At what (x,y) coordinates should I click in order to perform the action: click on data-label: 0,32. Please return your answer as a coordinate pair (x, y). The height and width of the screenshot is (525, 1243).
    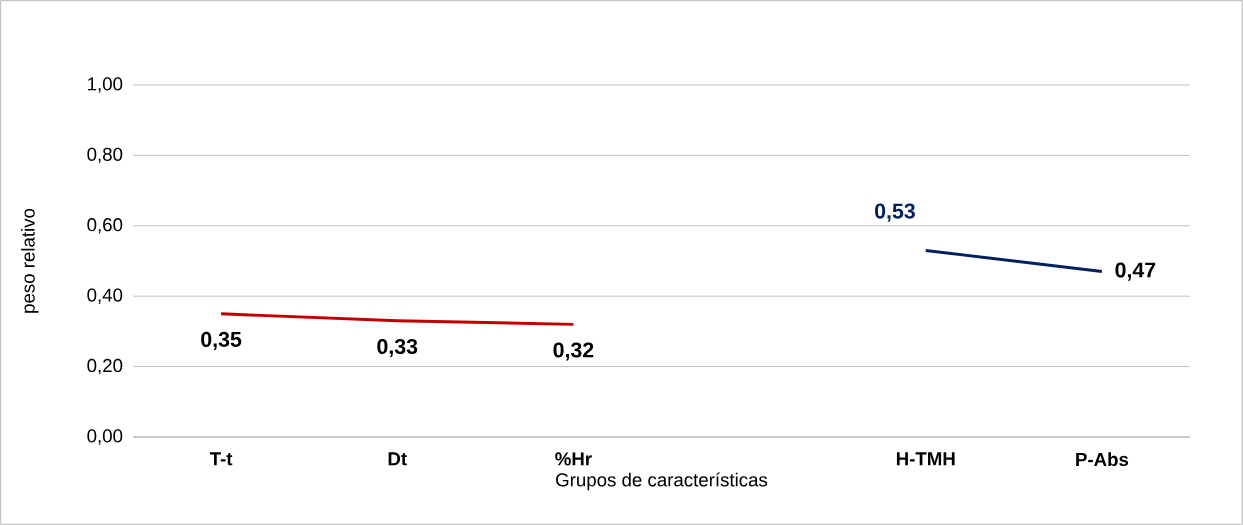
    Looking at the image, I should click on (573, 351).